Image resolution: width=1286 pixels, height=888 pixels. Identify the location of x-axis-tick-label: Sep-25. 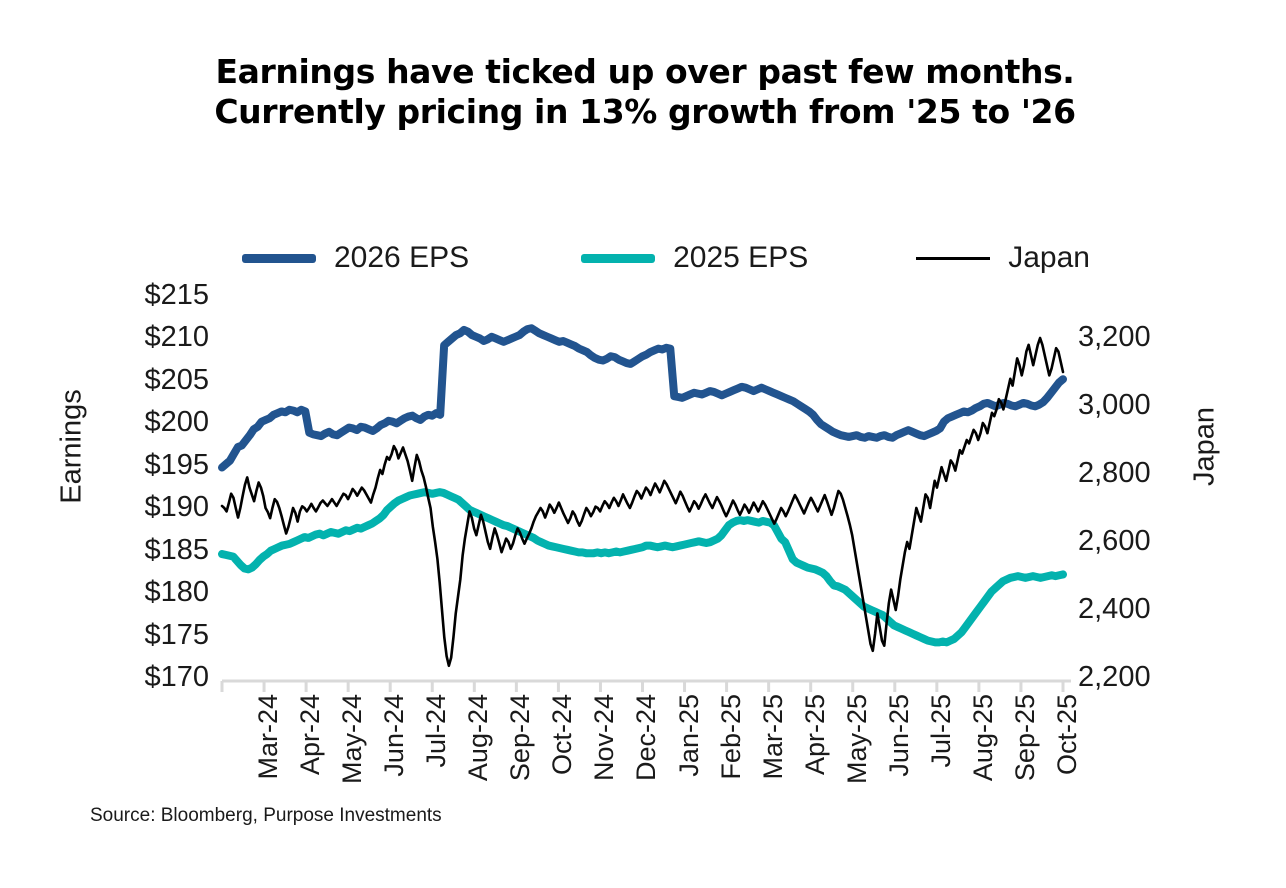
(1024, 738).